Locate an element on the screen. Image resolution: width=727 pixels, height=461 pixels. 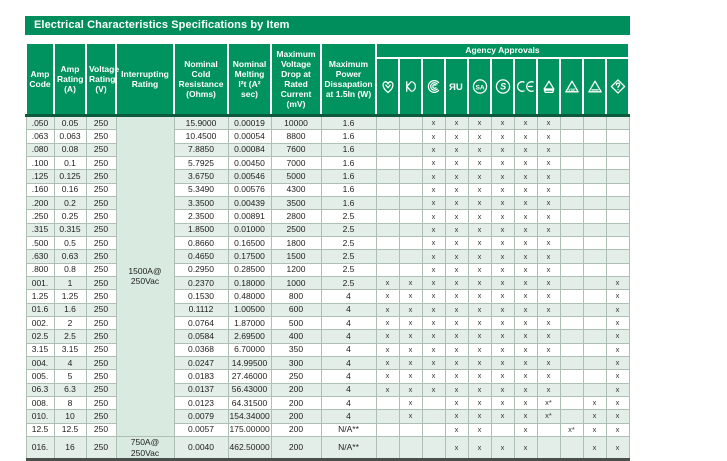
amp-rating-cell: 0.16 is located at coordinates (70, 189).